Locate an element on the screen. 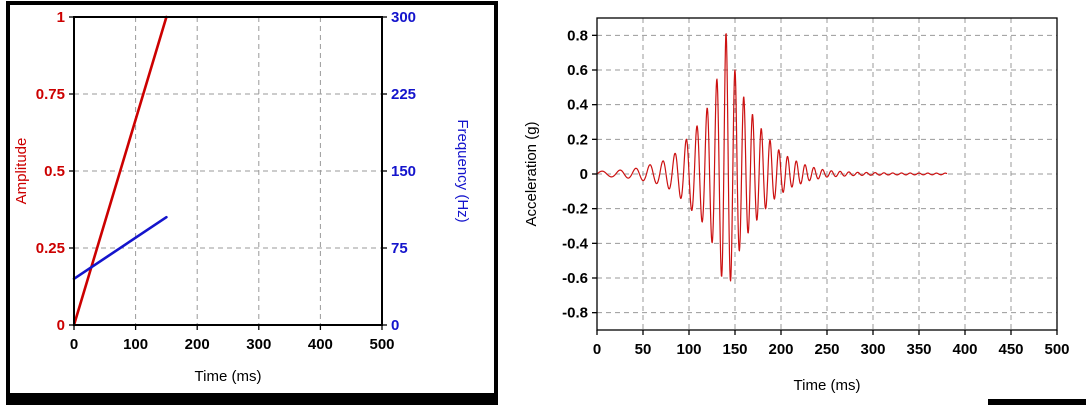 This screenshot has height=405, width=1086. y2-tick-label: 0 is located at coordinates (395, 325).